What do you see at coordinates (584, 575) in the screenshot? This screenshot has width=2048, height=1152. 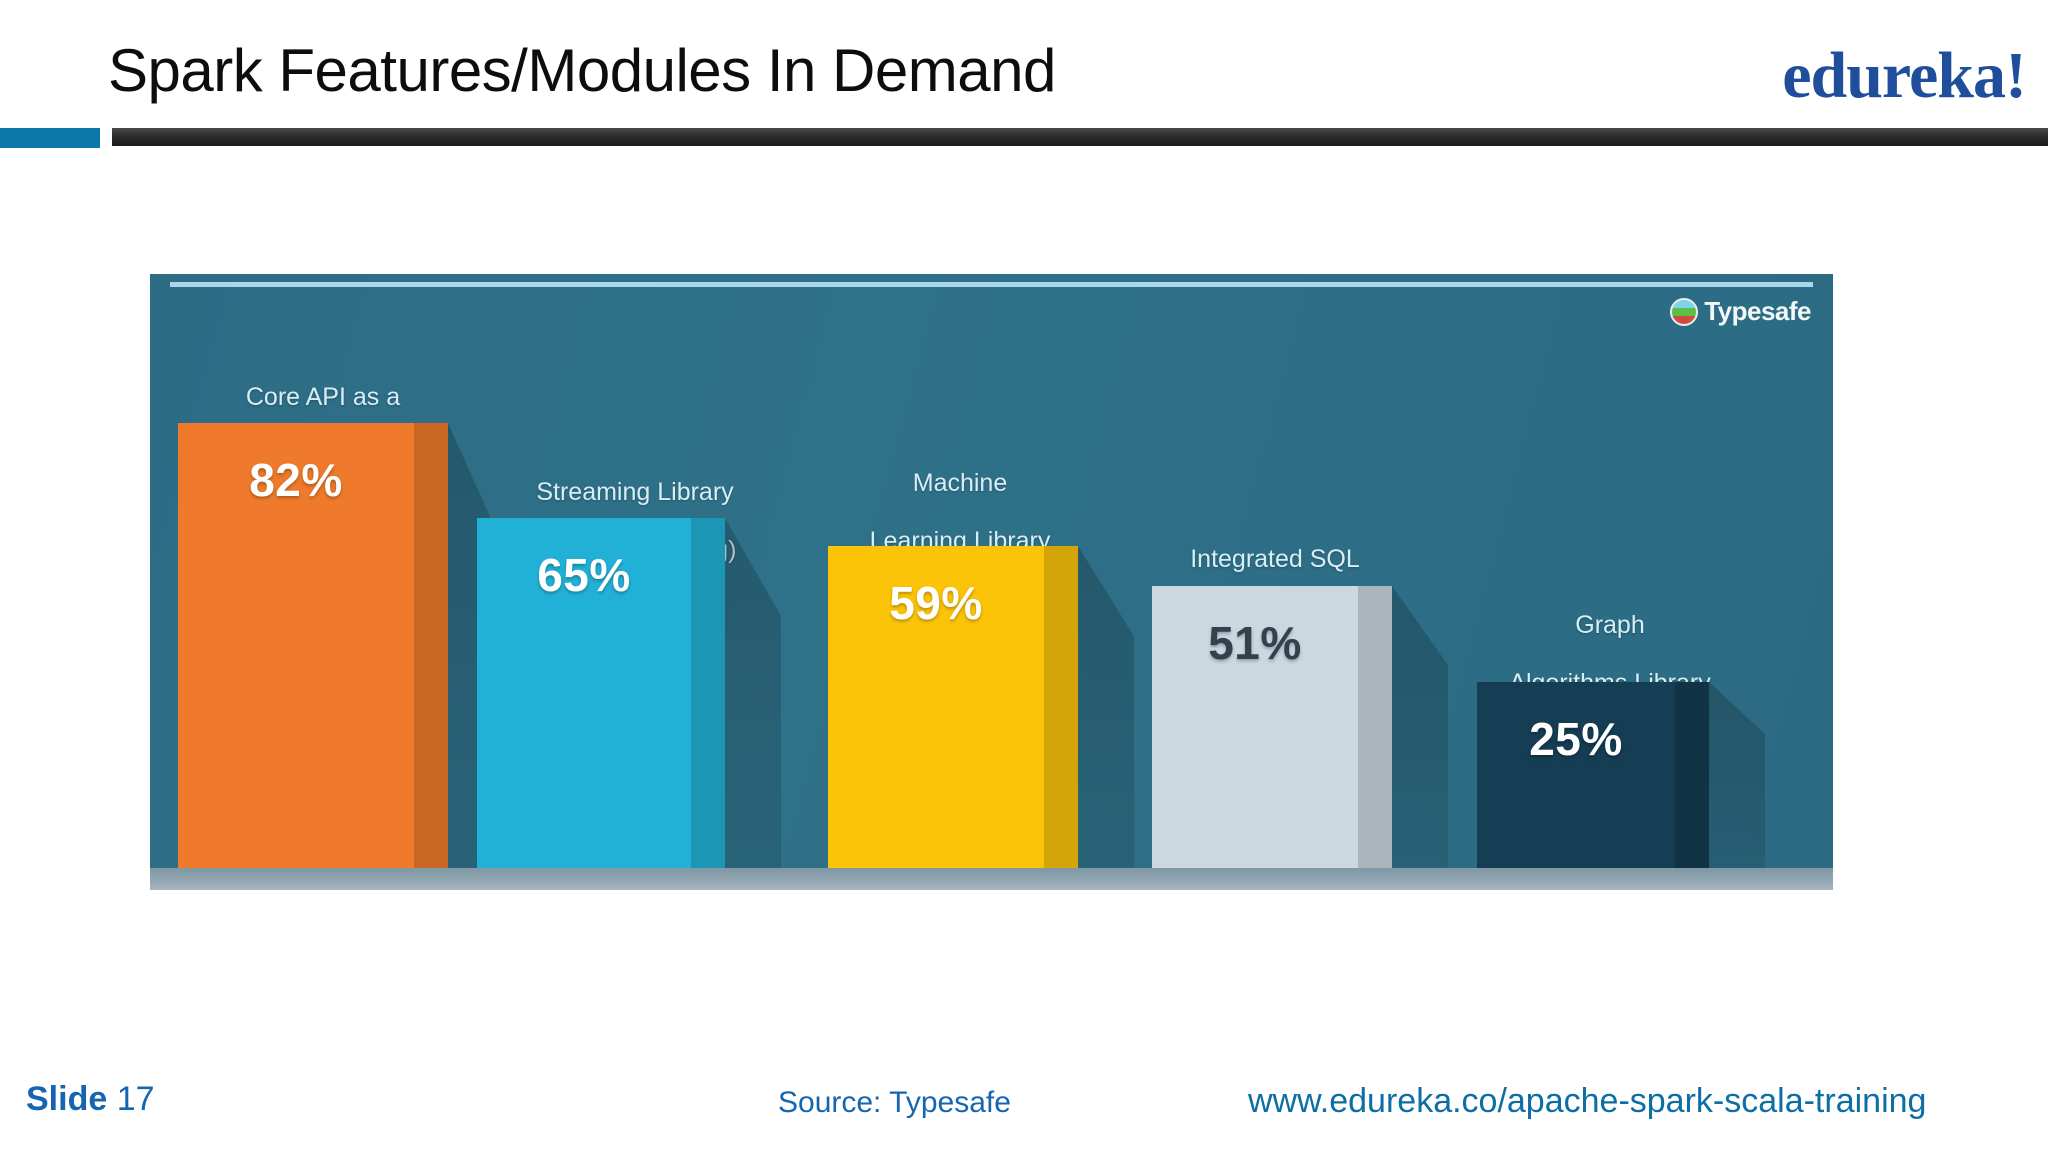 I see `bar-value-streaming: 65%` at bounding box center [584, 575].